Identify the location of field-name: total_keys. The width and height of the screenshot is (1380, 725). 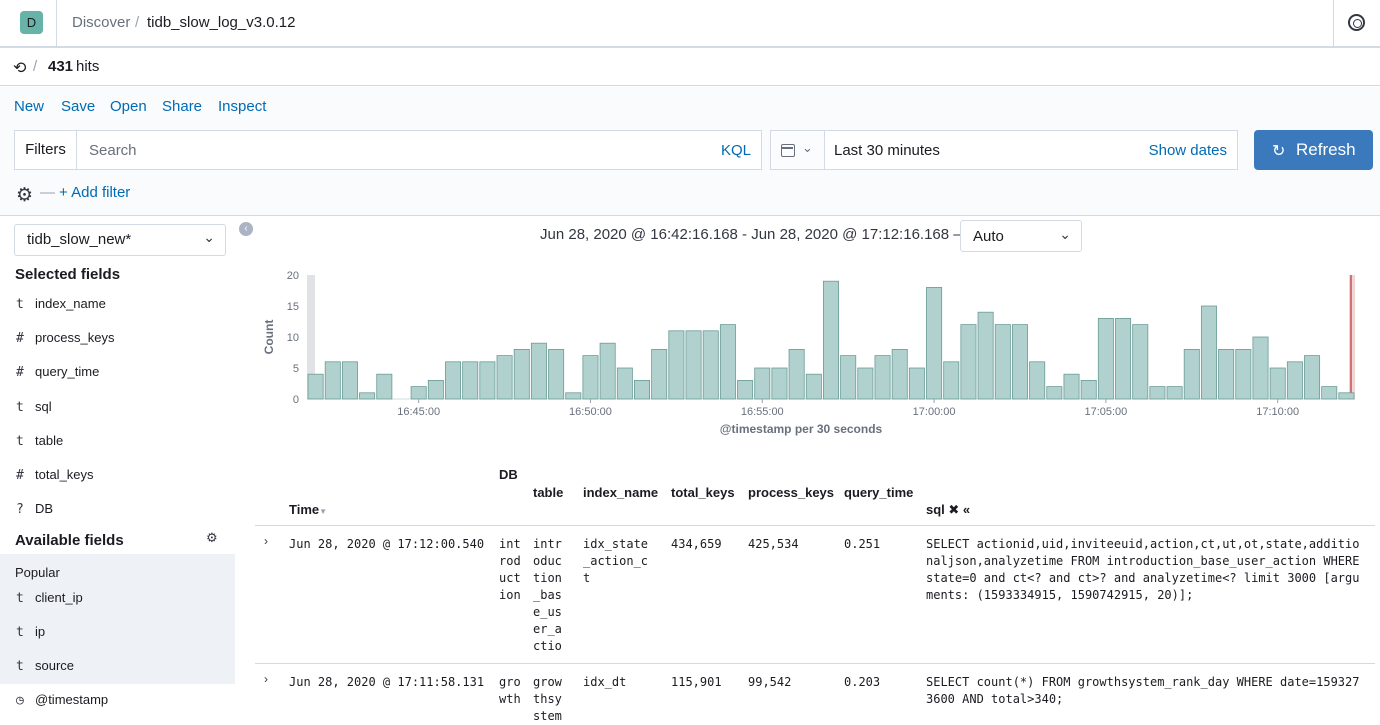
(64, 474).